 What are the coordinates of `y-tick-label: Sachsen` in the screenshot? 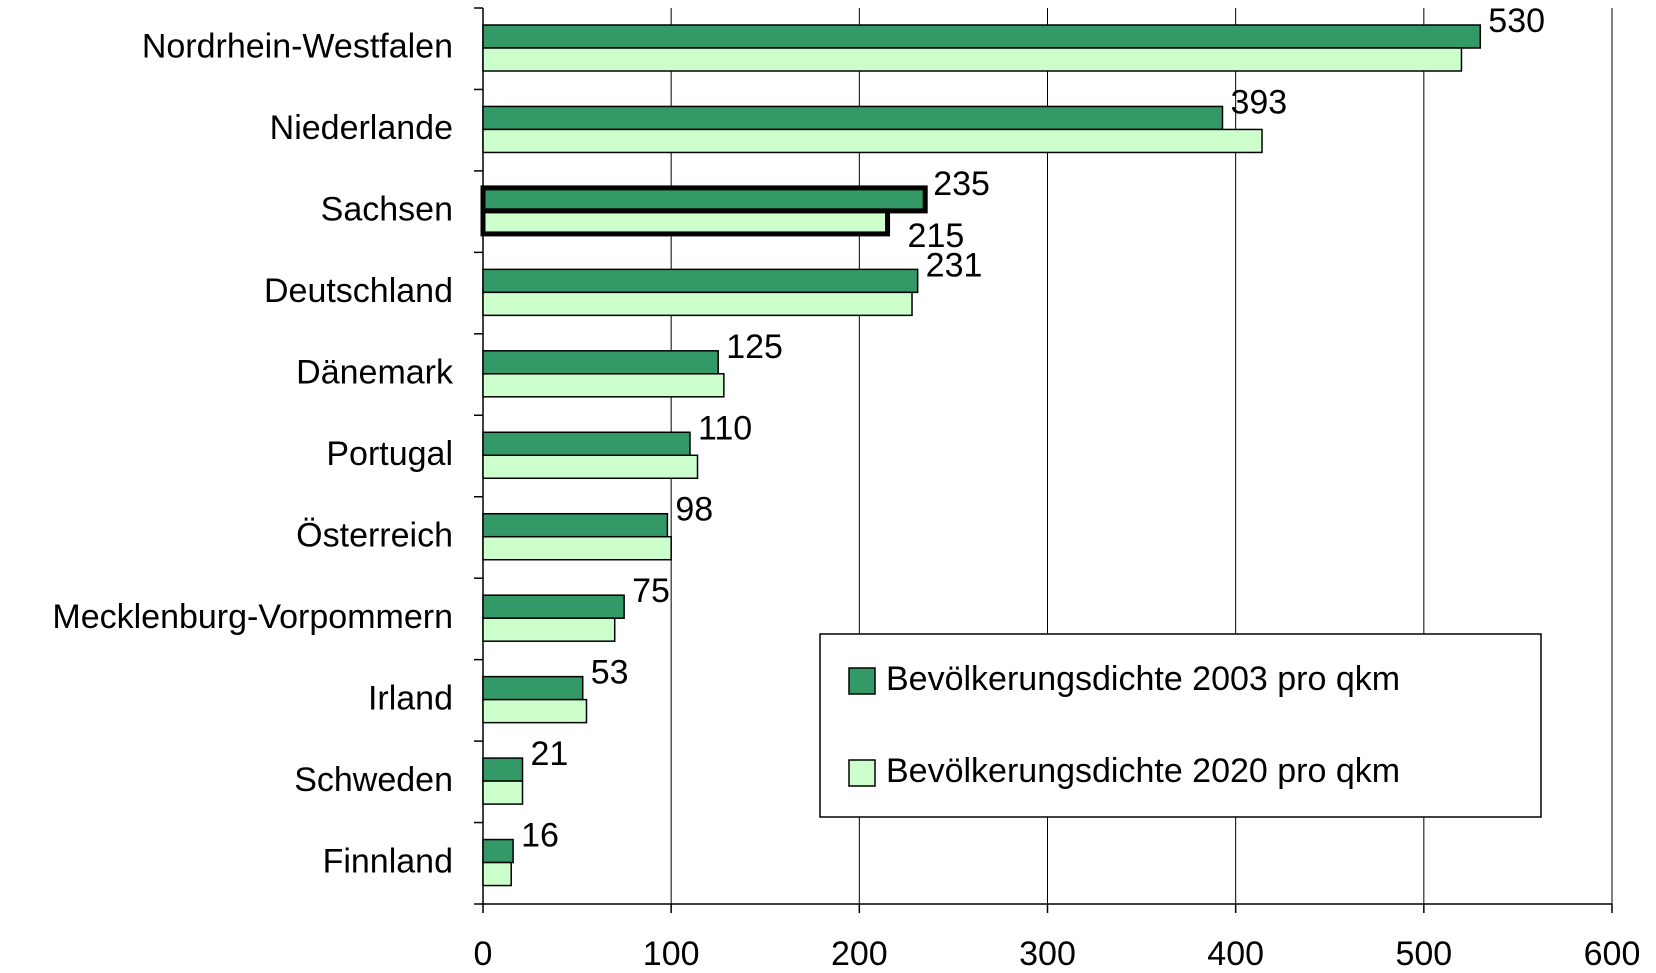 It's located at (387, 210).